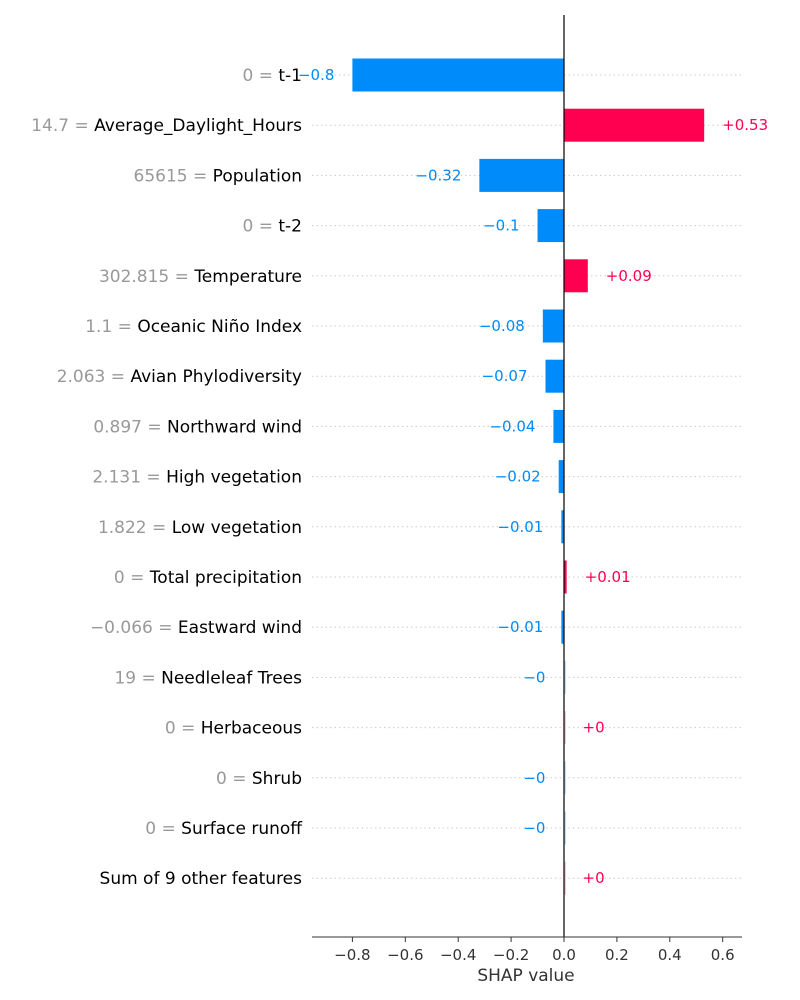 Image resolution: width=800 pixels, height=1000 pixels. I want to click on feature-name: Herbaceous, so click(251, 729).